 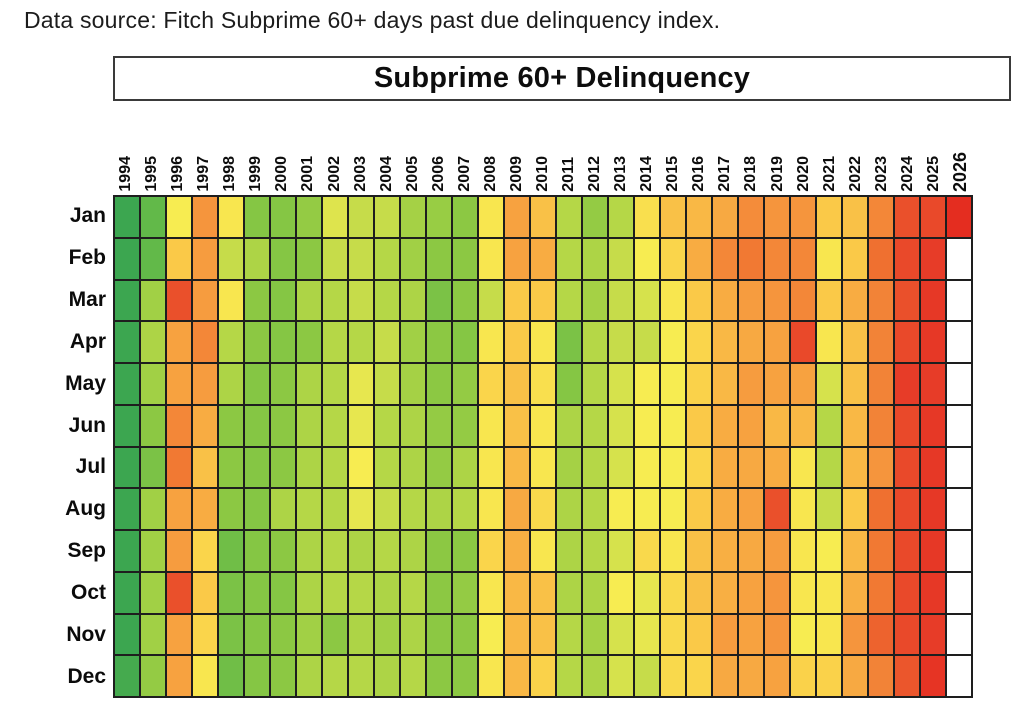 What do you see at coordinates (933, 174) in the screenshot?
I see `year-label: 2025` at bounding box center [933, 174].